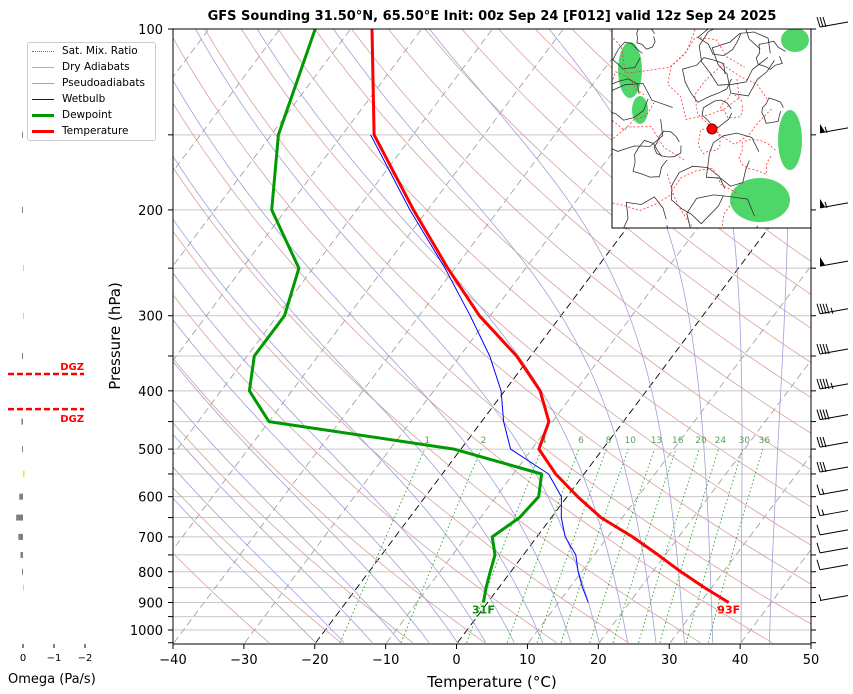 The width and height of the screenshot is (853, 694). I want to click on precip-area, so click(760, 200).